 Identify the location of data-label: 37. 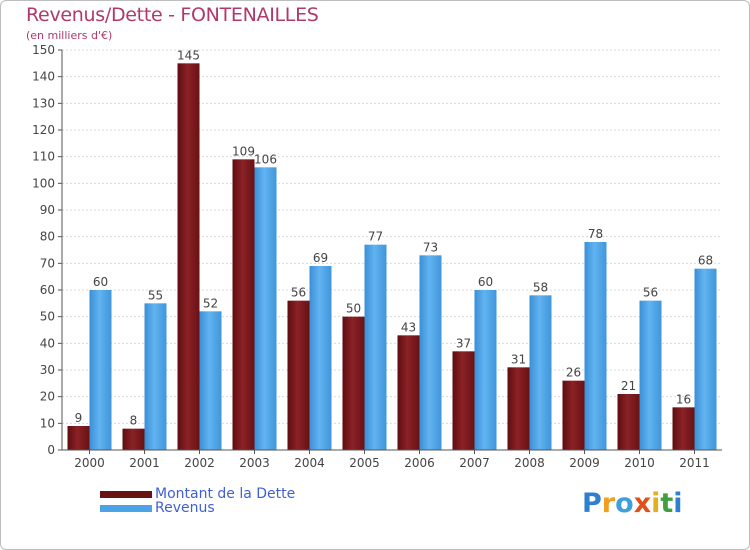
(463, 343).